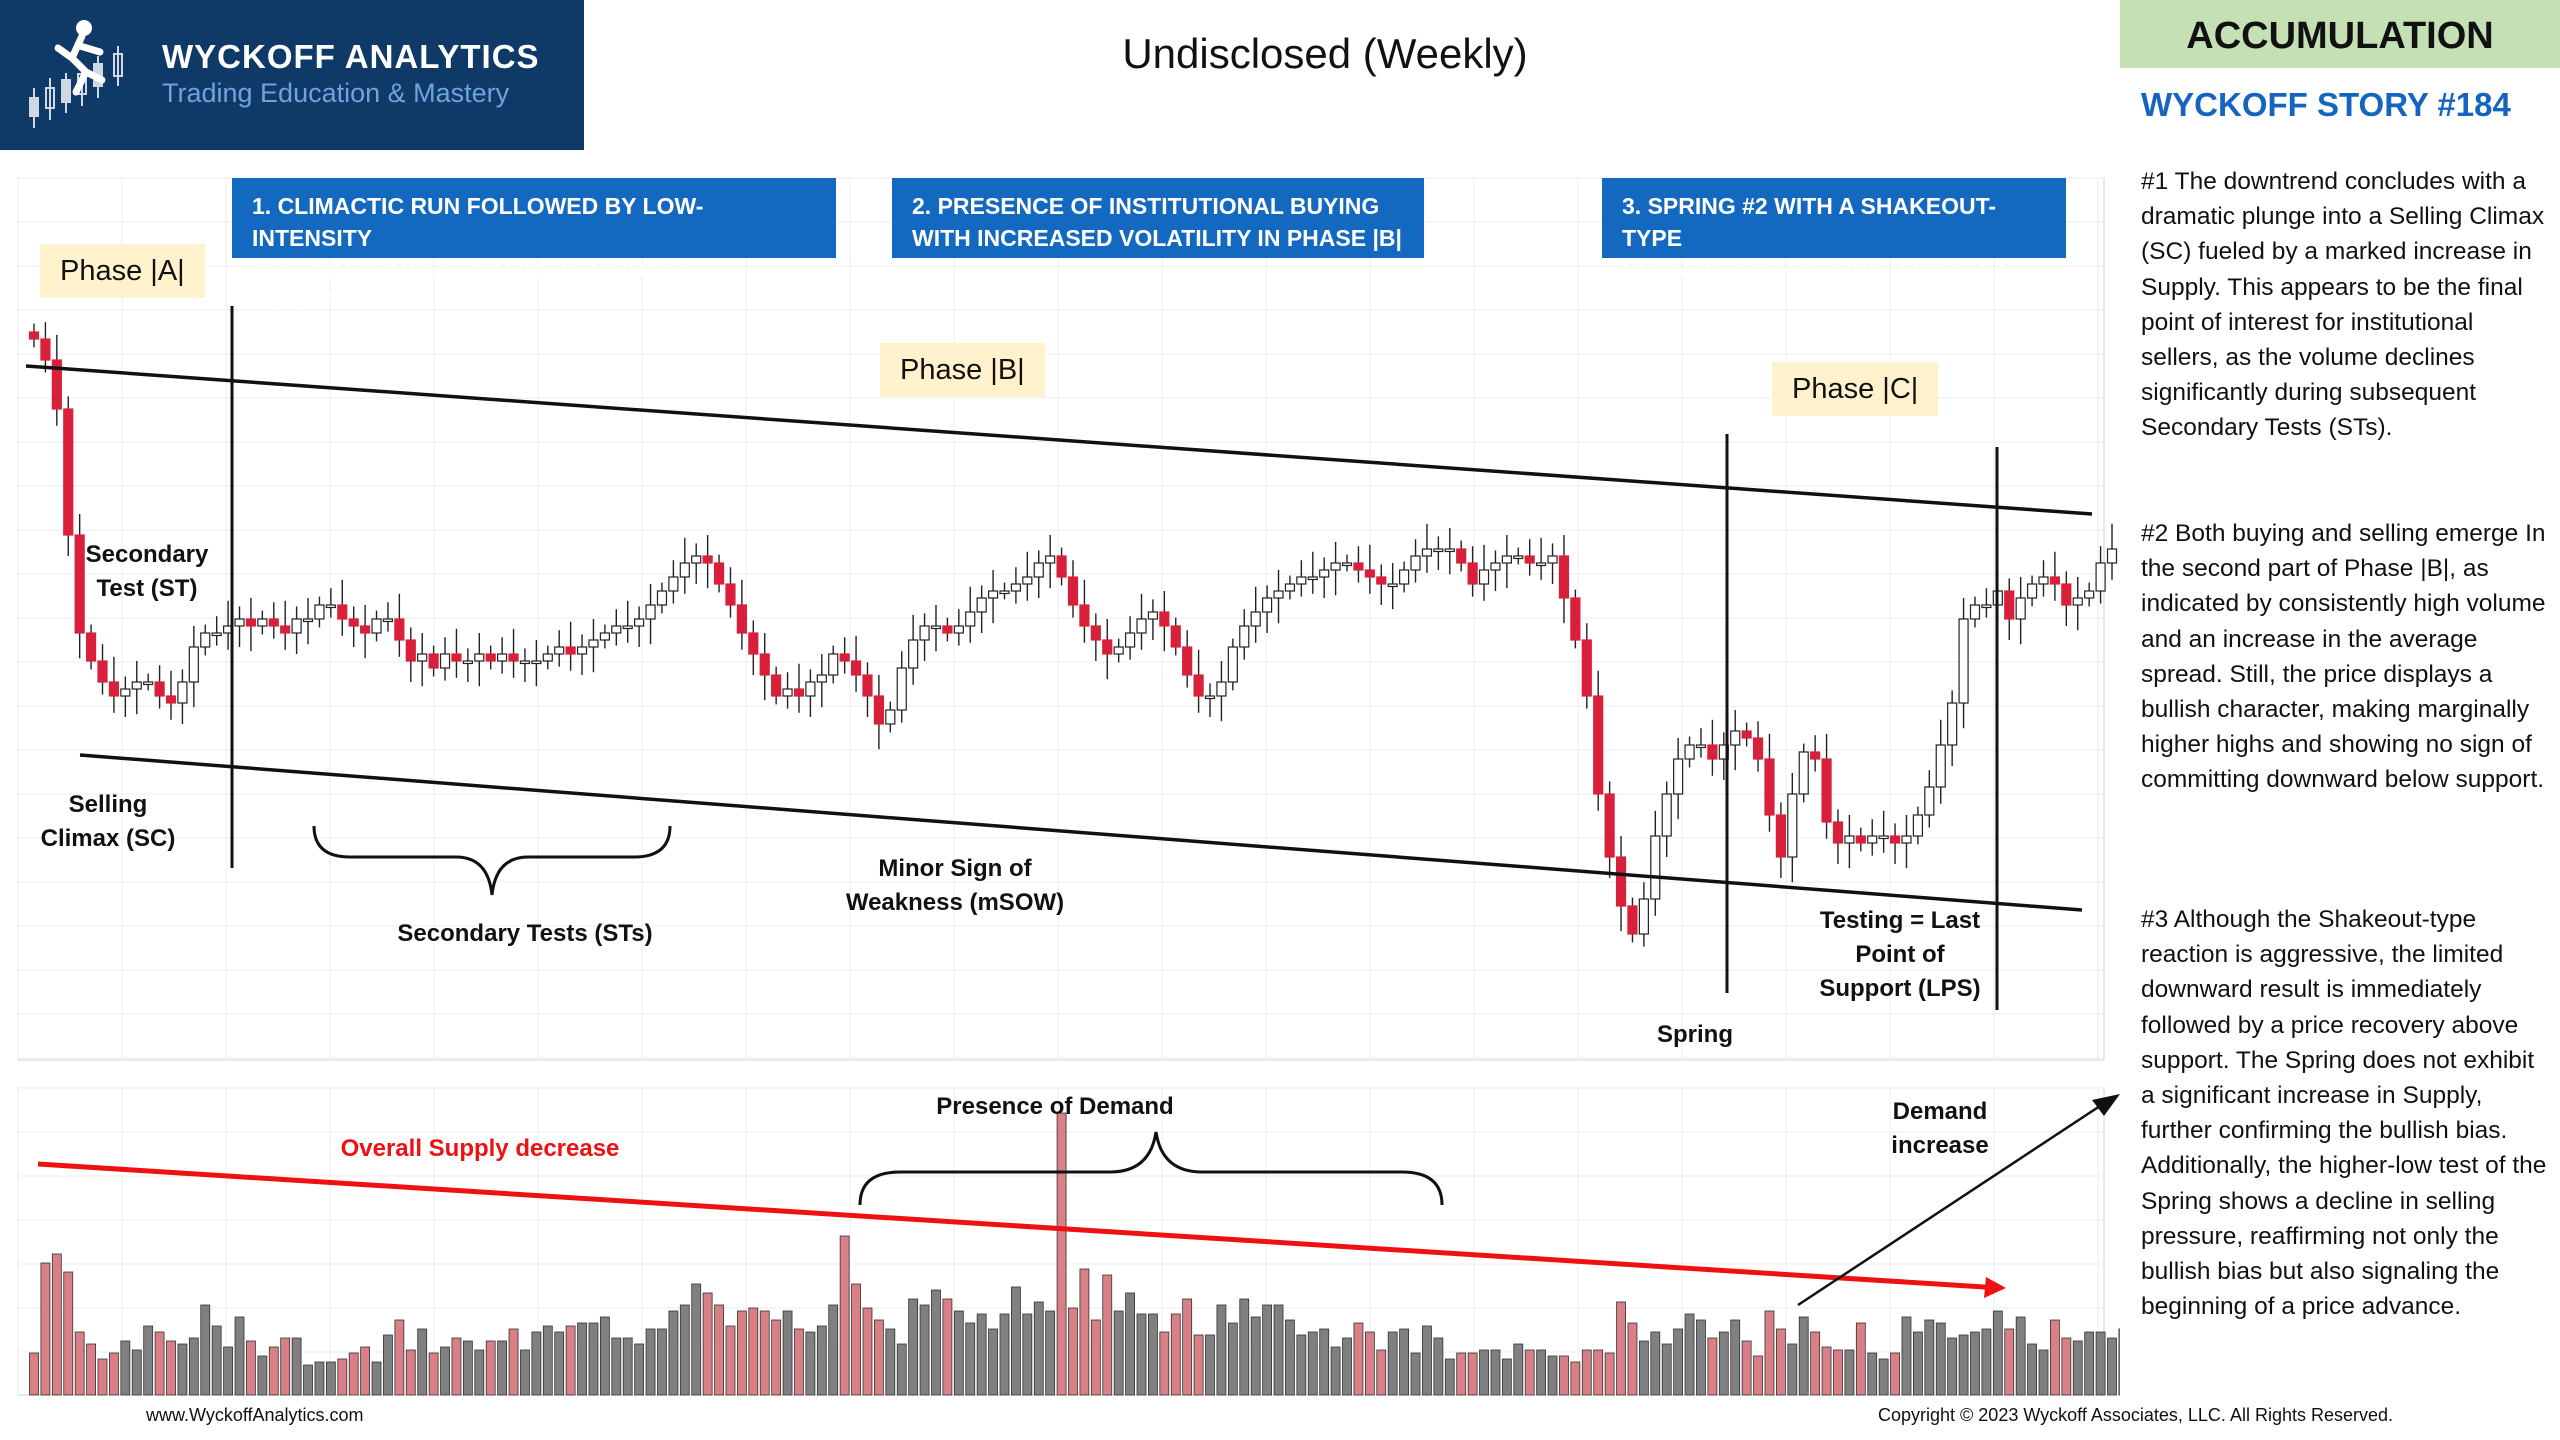 The width and height of the screenshot is (2560, 1440). I want to click on chart-title: Undisclosed (Weekly), so click(1325, 53).